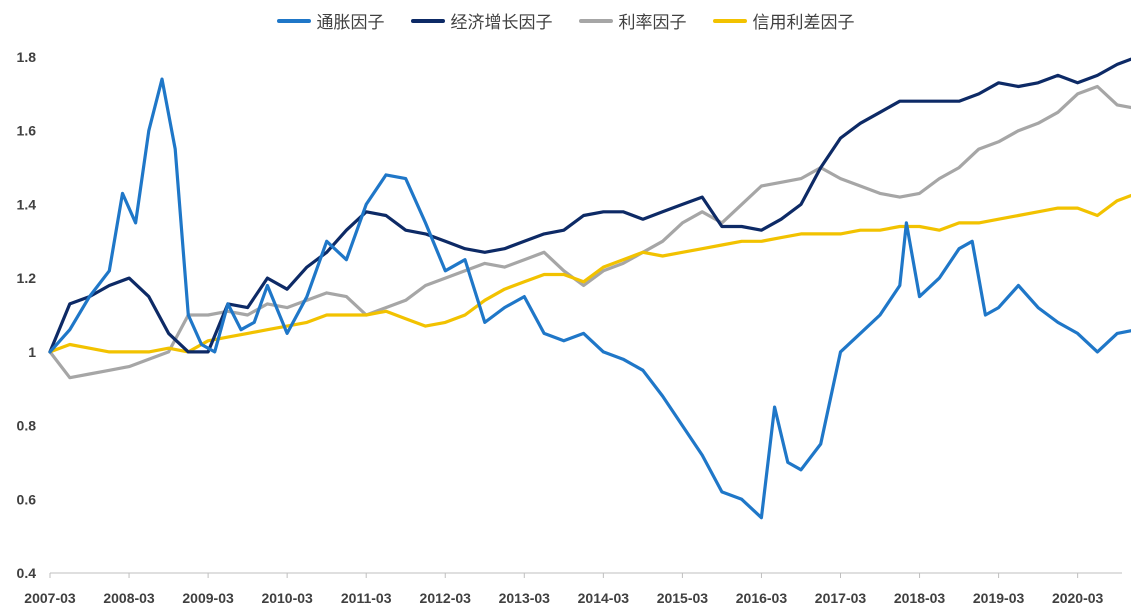 The image size is (1131, 612). I want to click on y-tick-label: 0.4, so click(27, 573).